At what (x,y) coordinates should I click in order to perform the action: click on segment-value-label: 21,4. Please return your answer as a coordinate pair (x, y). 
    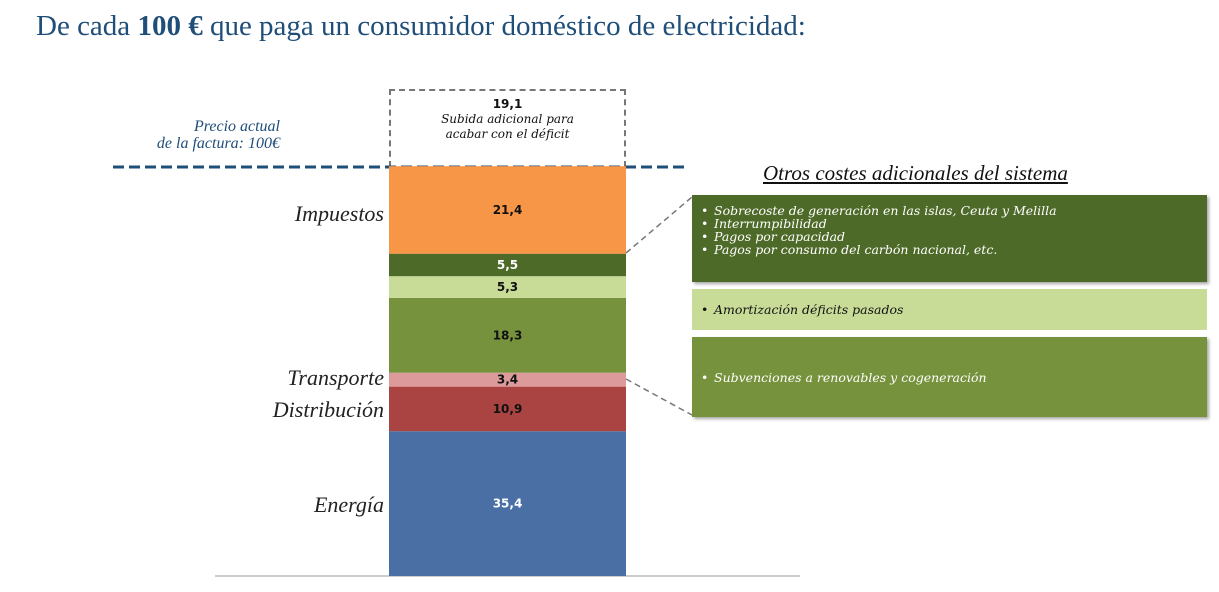
    Looking at the image, I should click on (508, 210).